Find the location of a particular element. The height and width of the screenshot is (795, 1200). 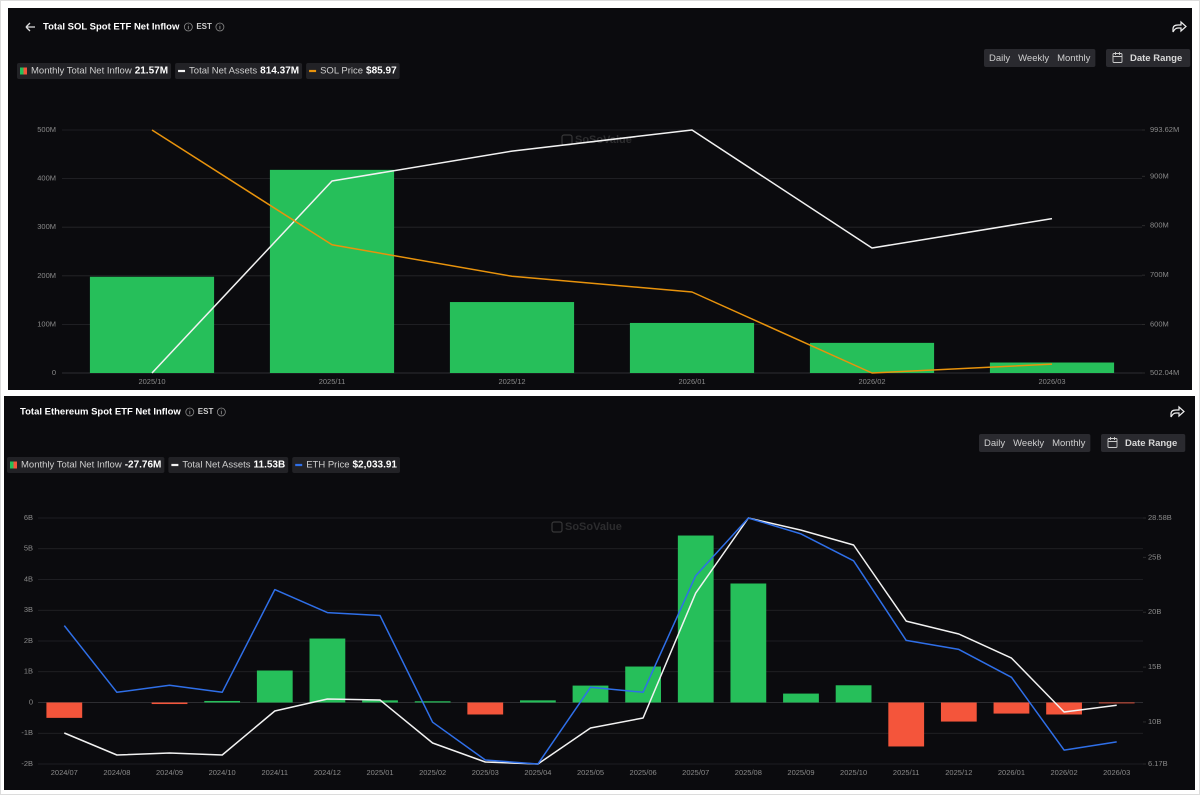

legend-swatch is located at coordinates (25, 71).